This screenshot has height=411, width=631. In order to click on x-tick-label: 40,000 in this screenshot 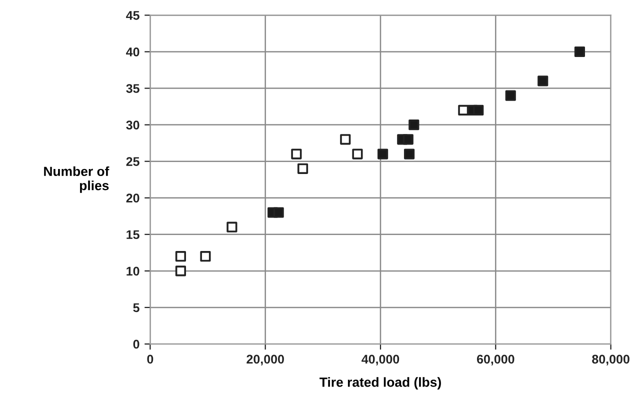, I will do `click(381, 360)`.